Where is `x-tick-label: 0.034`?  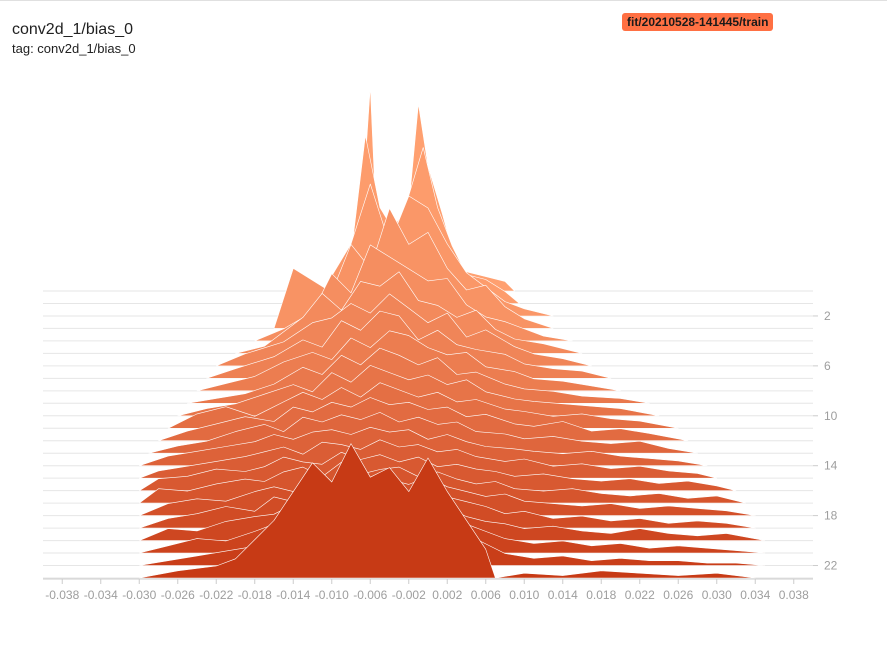
x-tick-label: 0.034 is located at coordinates (755, 595).